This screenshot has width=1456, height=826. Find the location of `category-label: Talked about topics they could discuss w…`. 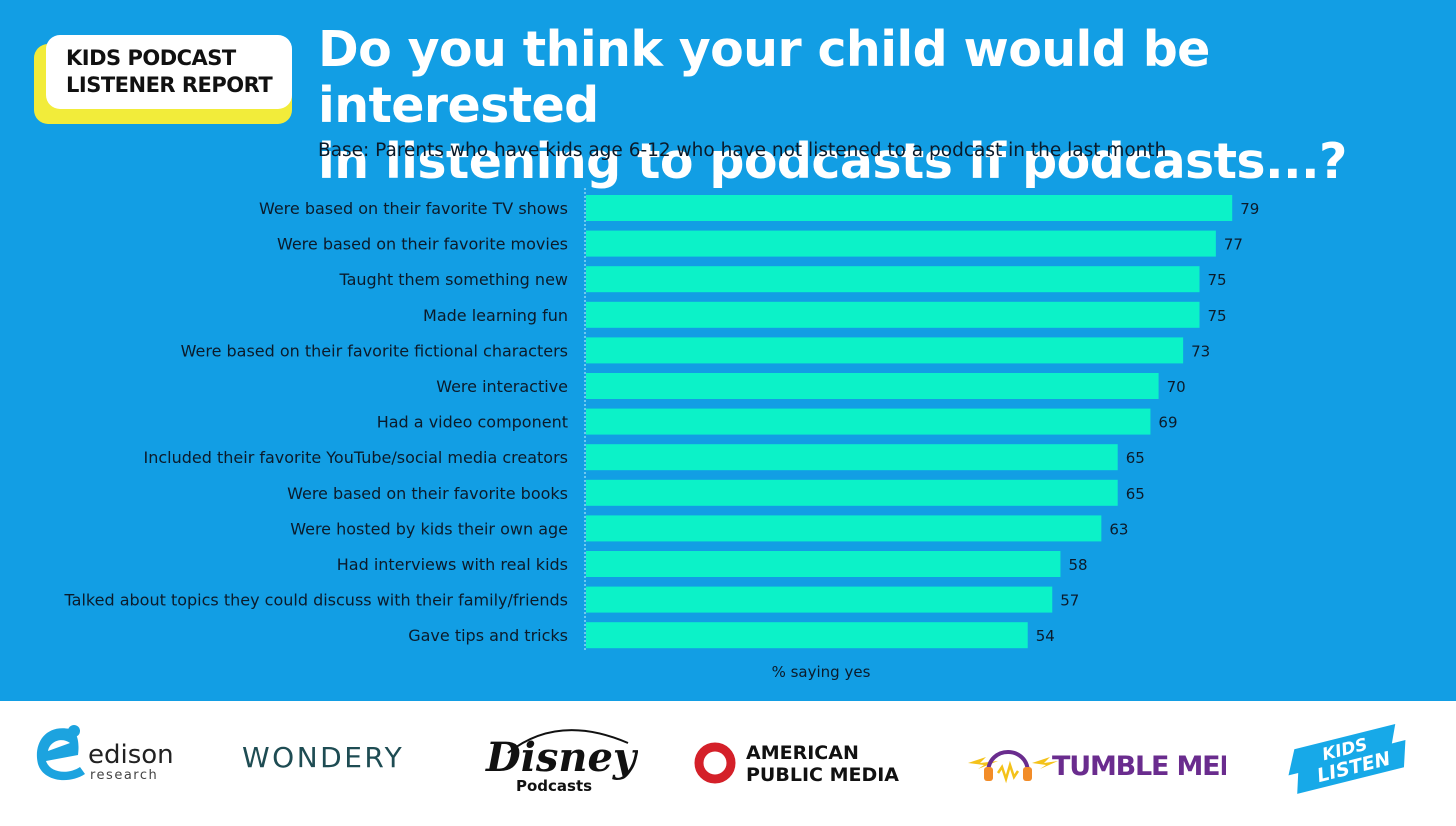

category-label: Talked about topics they could discuss w… is located at coordinates (316, 600).